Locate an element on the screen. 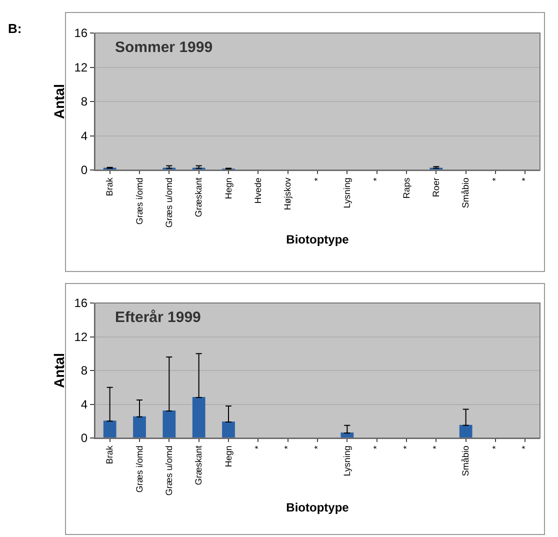 Image resolution: width=558 pixels, height=537 pixels. chart-title: Sommer 1999 is located at coordinates (164, 47).